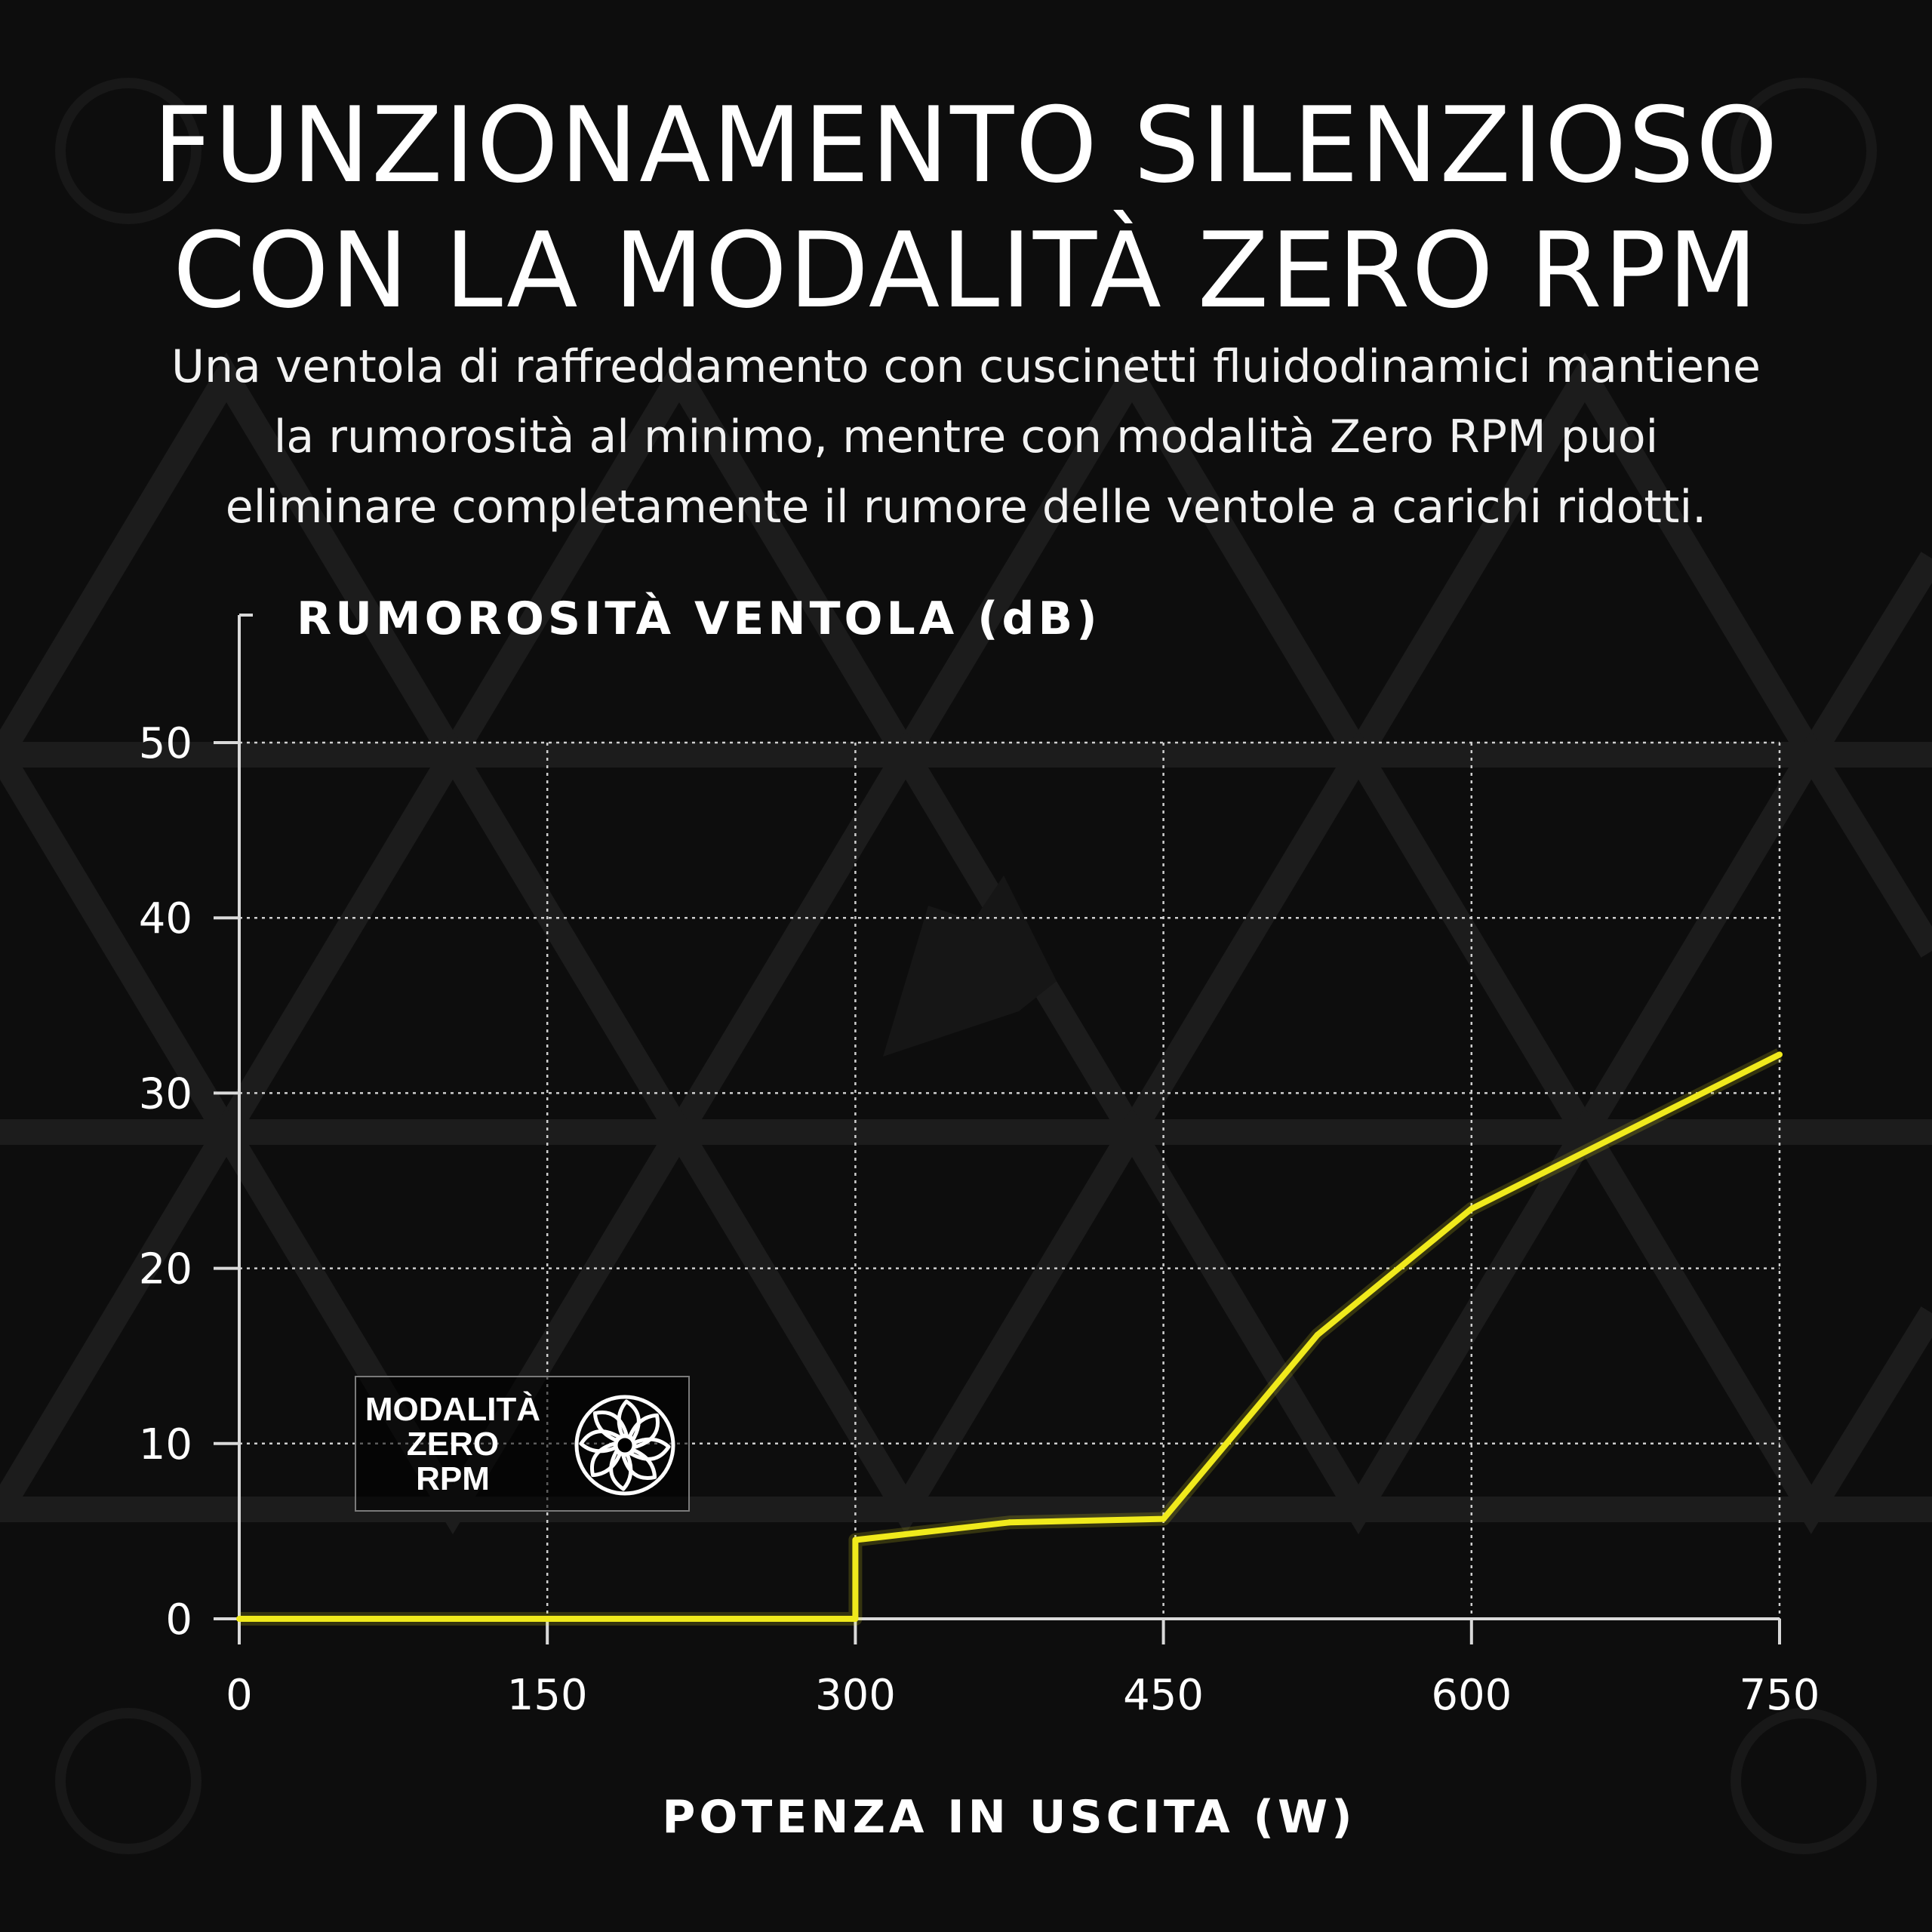  I want to click on y-tick-label: 10, so click(165, 1444).